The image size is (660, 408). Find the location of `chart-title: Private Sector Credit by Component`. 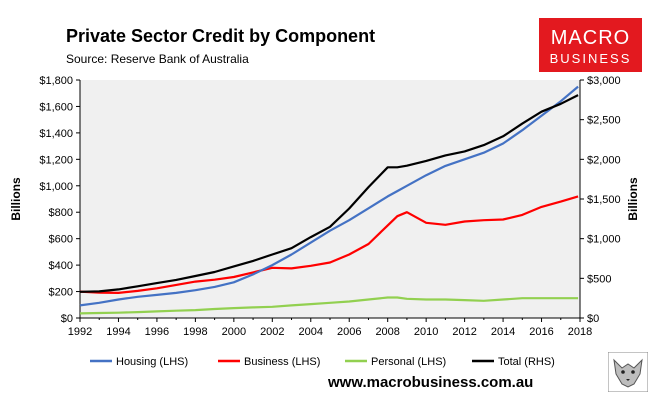

chart-title: Private Sector Credit by Component is located at coordinates (221, 36).